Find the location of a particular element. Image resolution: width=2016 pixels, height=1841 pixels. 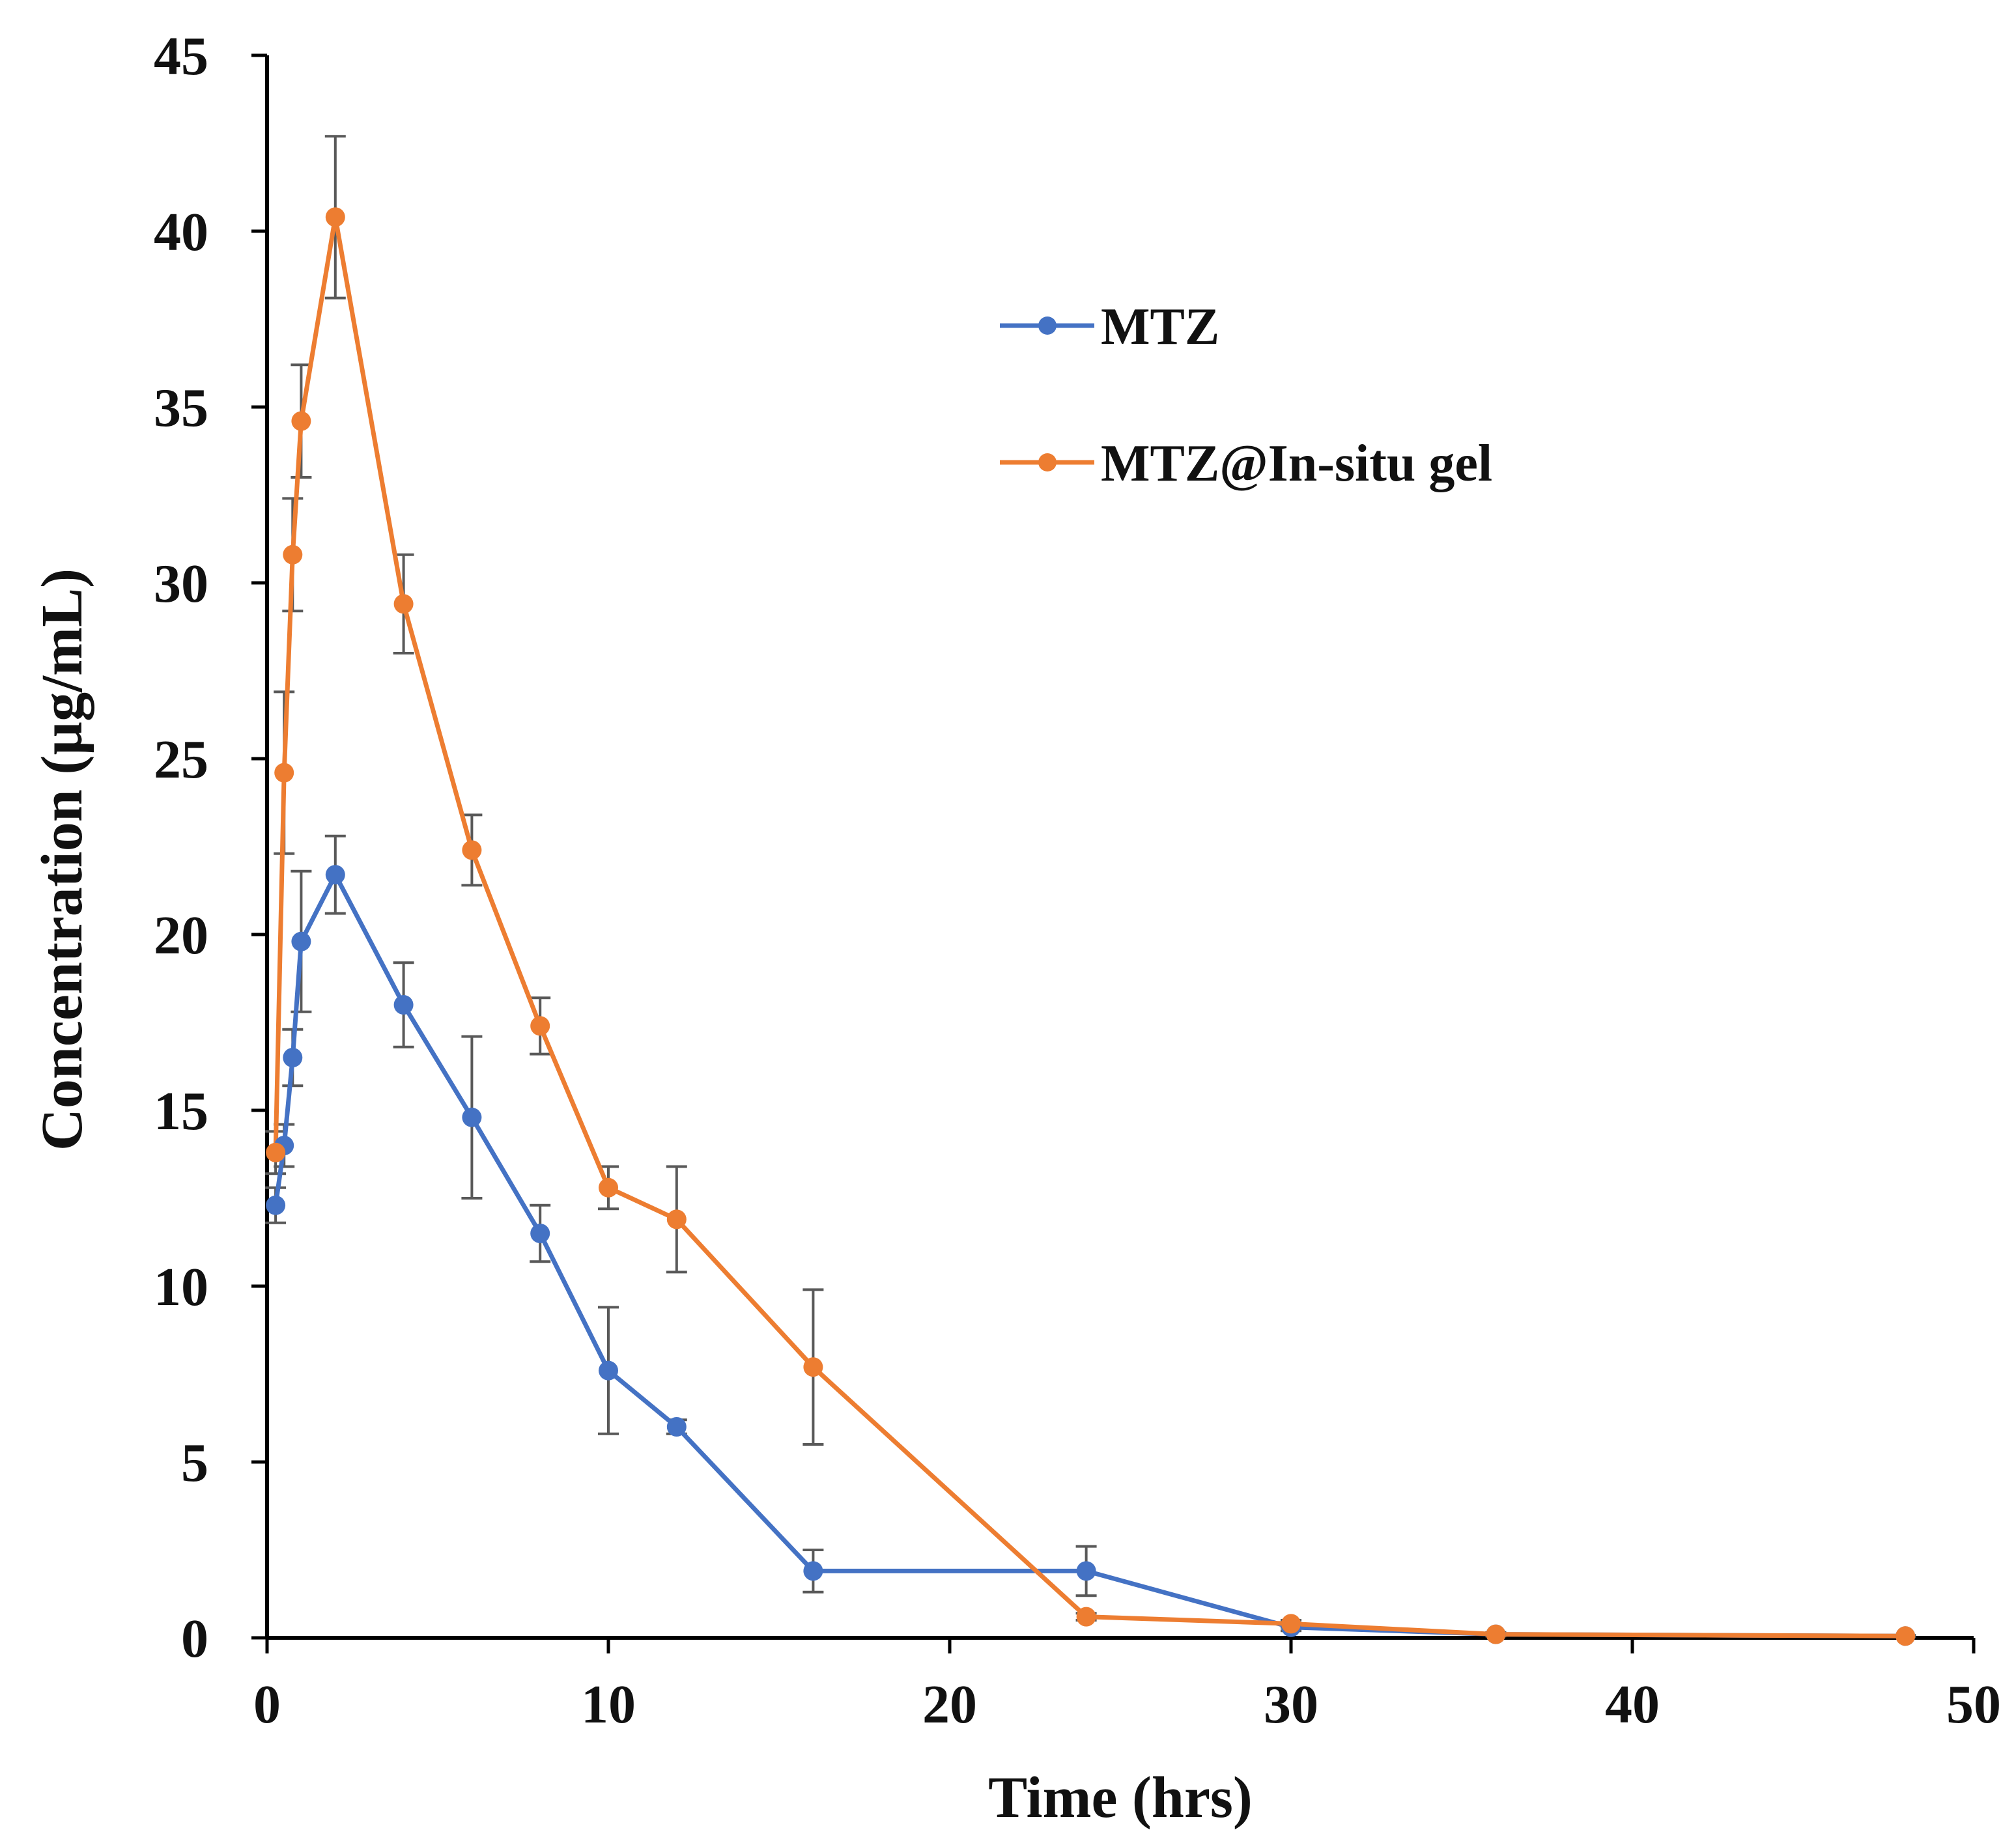

x-tick-label: 40 is located at coordinates (1632, 1705).